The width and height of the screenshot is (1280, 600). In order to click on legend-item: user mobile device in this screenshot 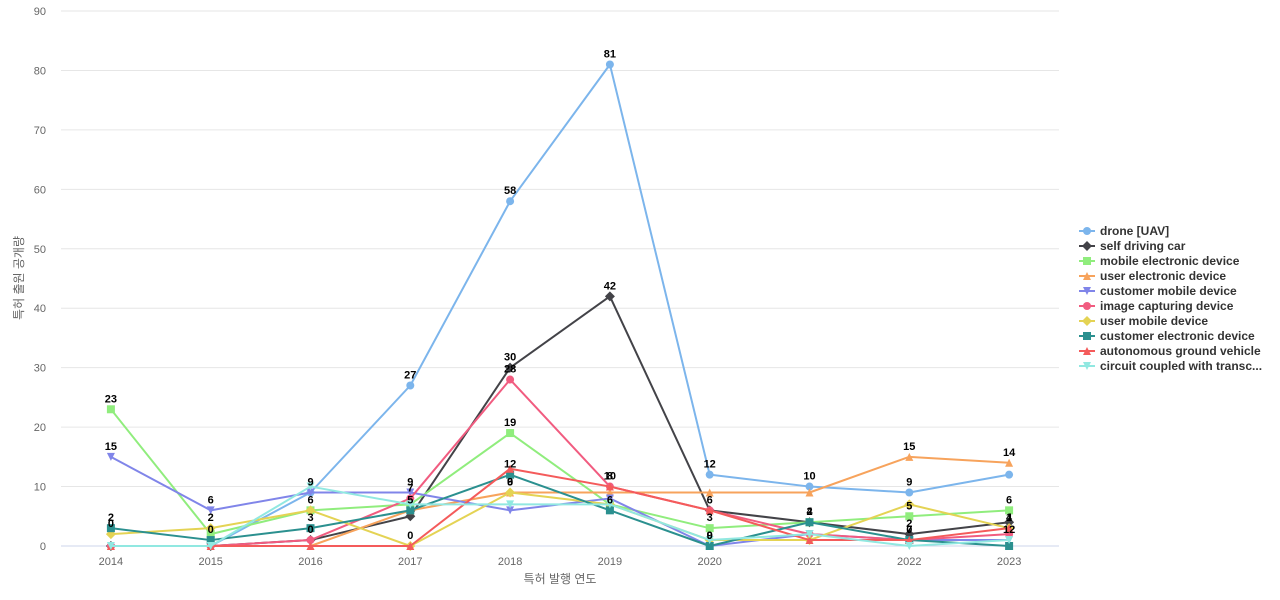, I will do `click(1143, 321)`.